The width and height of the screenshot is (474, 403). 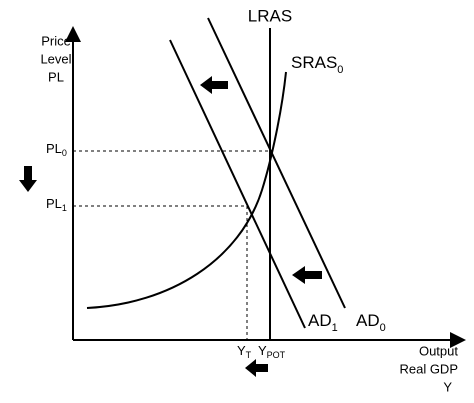 What do you see at coordinates (55, 58) in the screenshot?
I see `y-axis-label: Level` at bounding box center [55, 58].